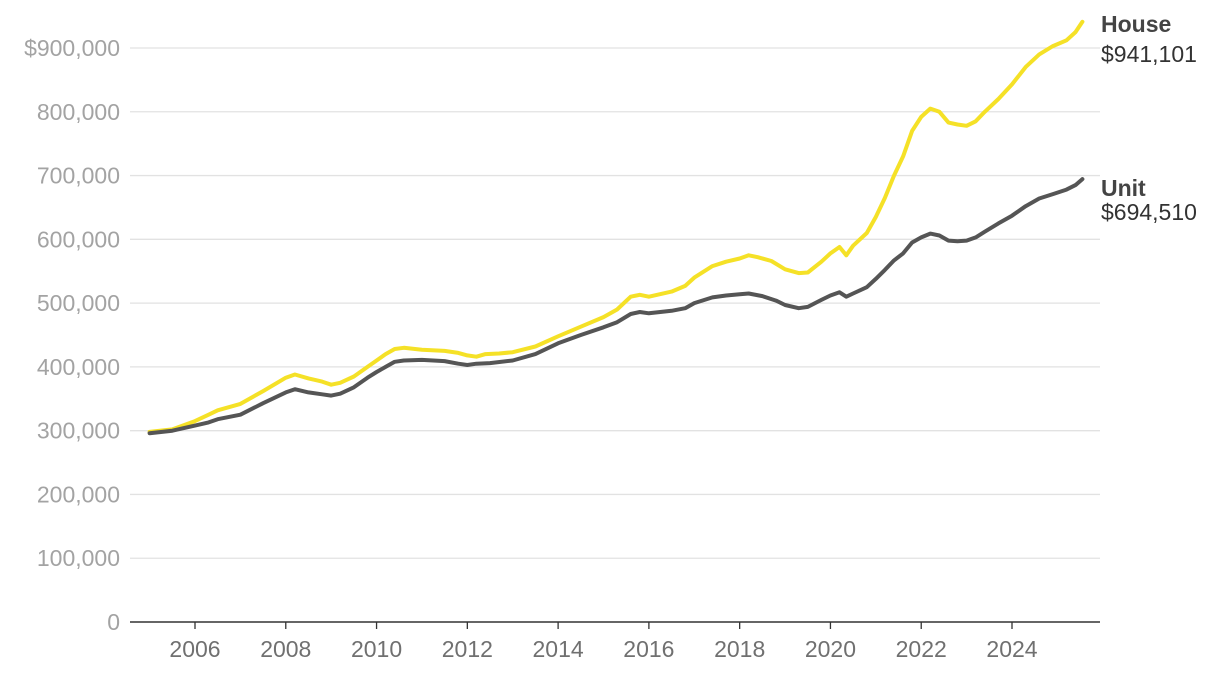  I want to click on x-tick-label: 2024, so click(1011, 649).